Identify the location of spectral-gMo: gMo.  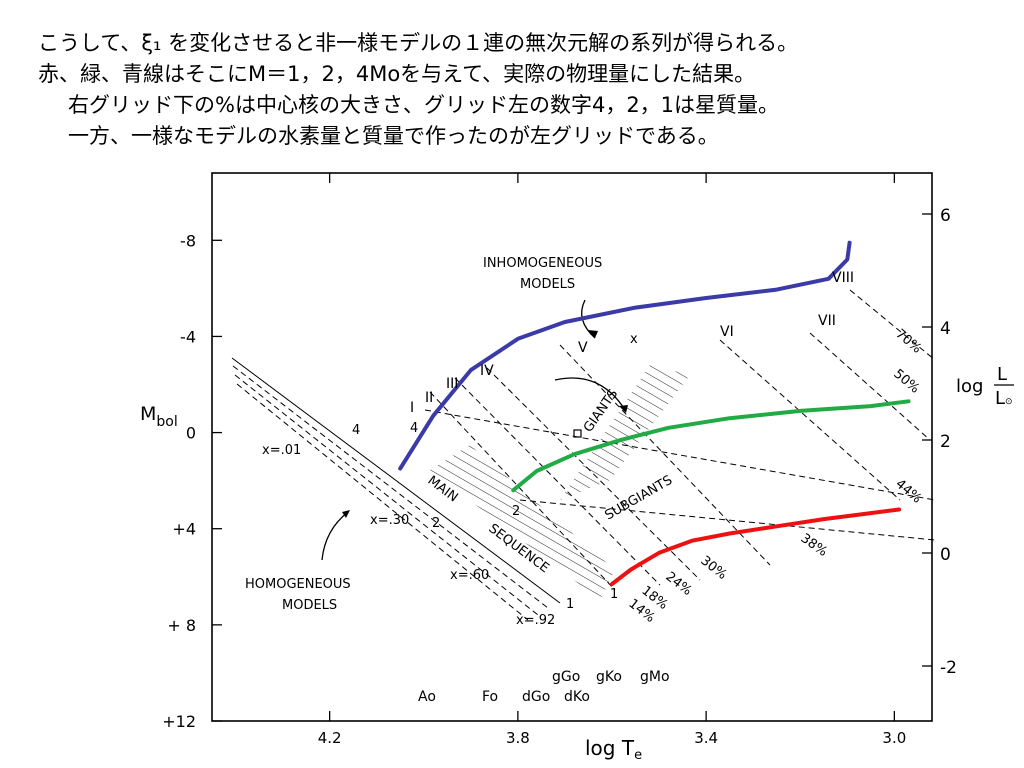
(655, 677).